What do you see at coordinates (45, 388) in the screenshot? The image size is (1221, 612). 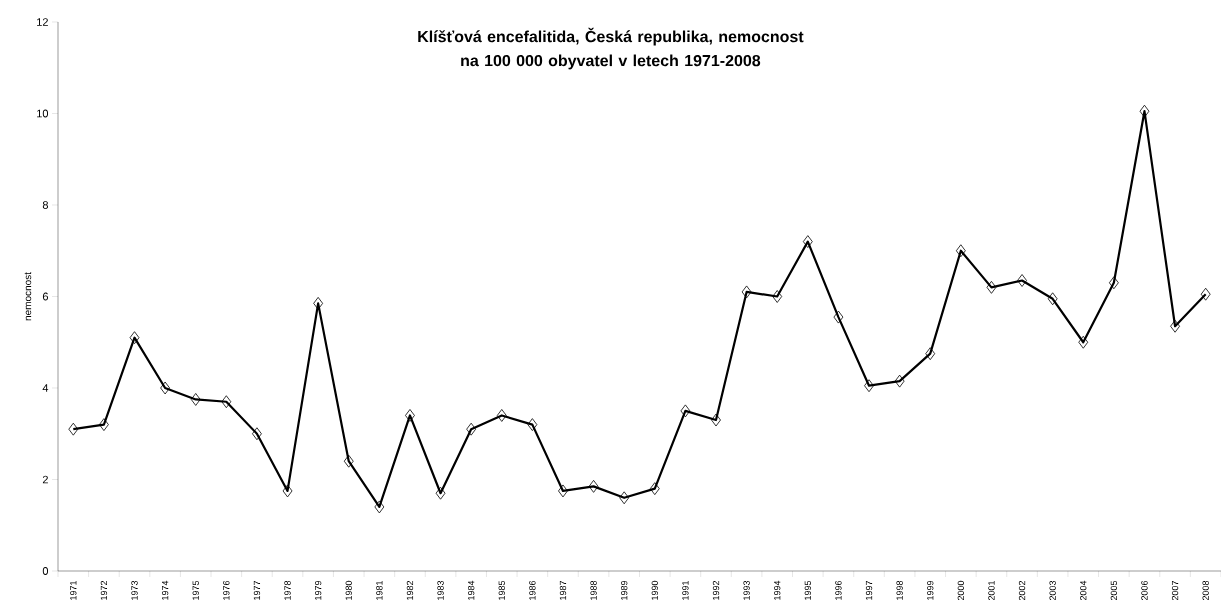 I see `y-tick-label: 4` at bounding box center [45, 388].